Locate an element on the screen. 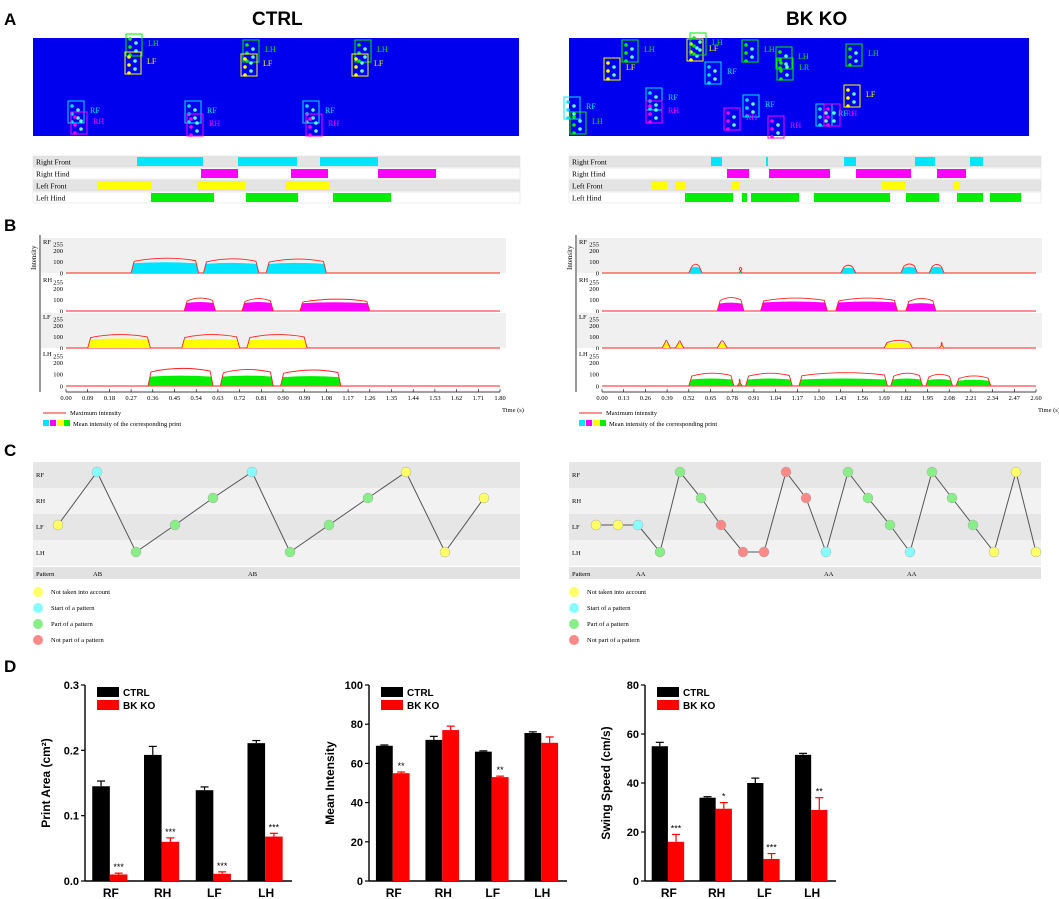 This screenshot has height=899, width=1059. time-tick-label: 1.53 is located at coordinates (434, 398).